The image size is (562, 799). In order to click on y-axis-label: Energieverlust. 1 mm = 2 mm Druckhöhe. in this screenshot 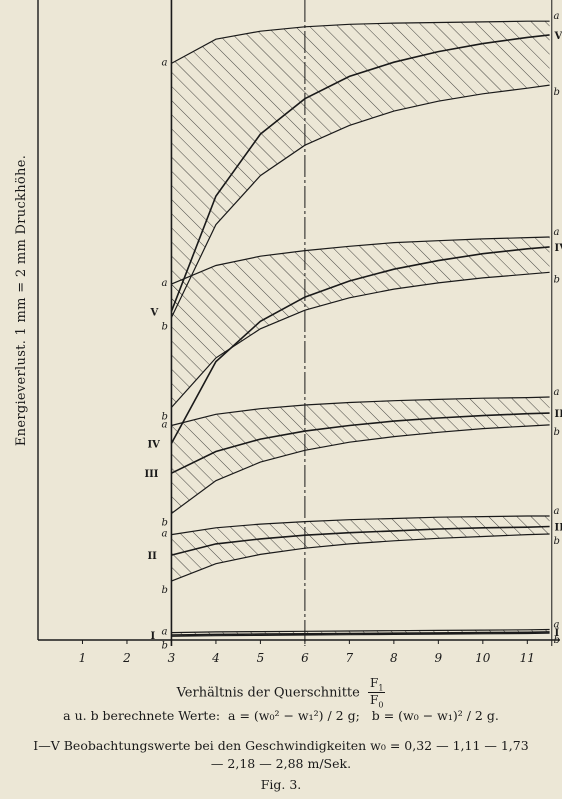, I will do `click(22, 300)`.